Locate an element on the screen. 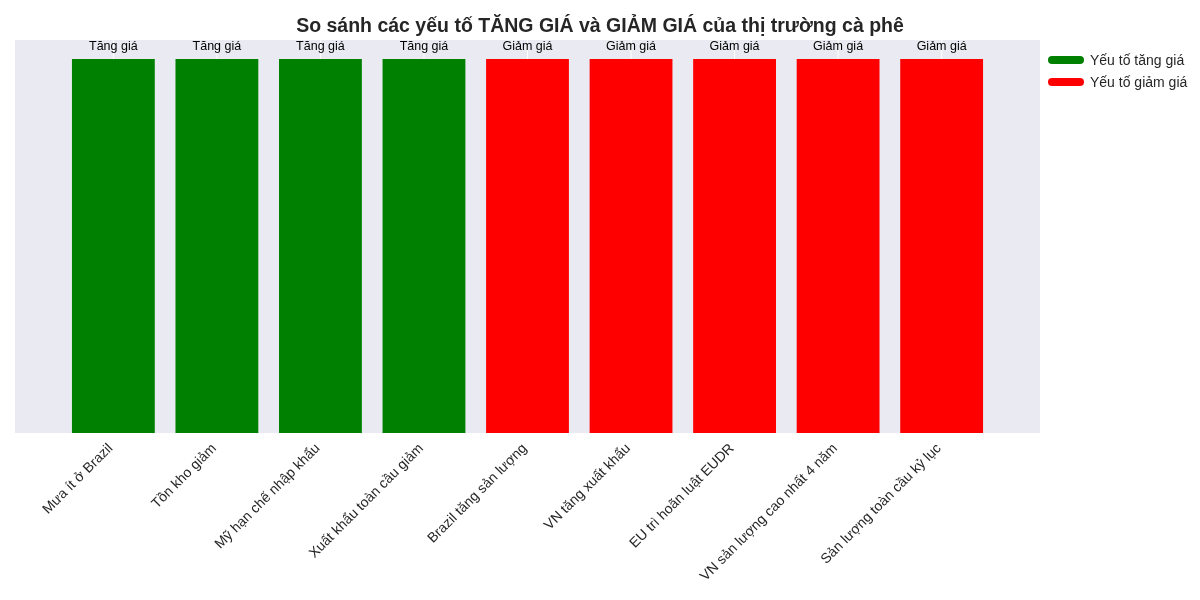  chart-title: So sánh các yếu tố TĂNG GIÁ và GIẢM GIÁ của thị trường cà phê is located at coordinates (600, 25).